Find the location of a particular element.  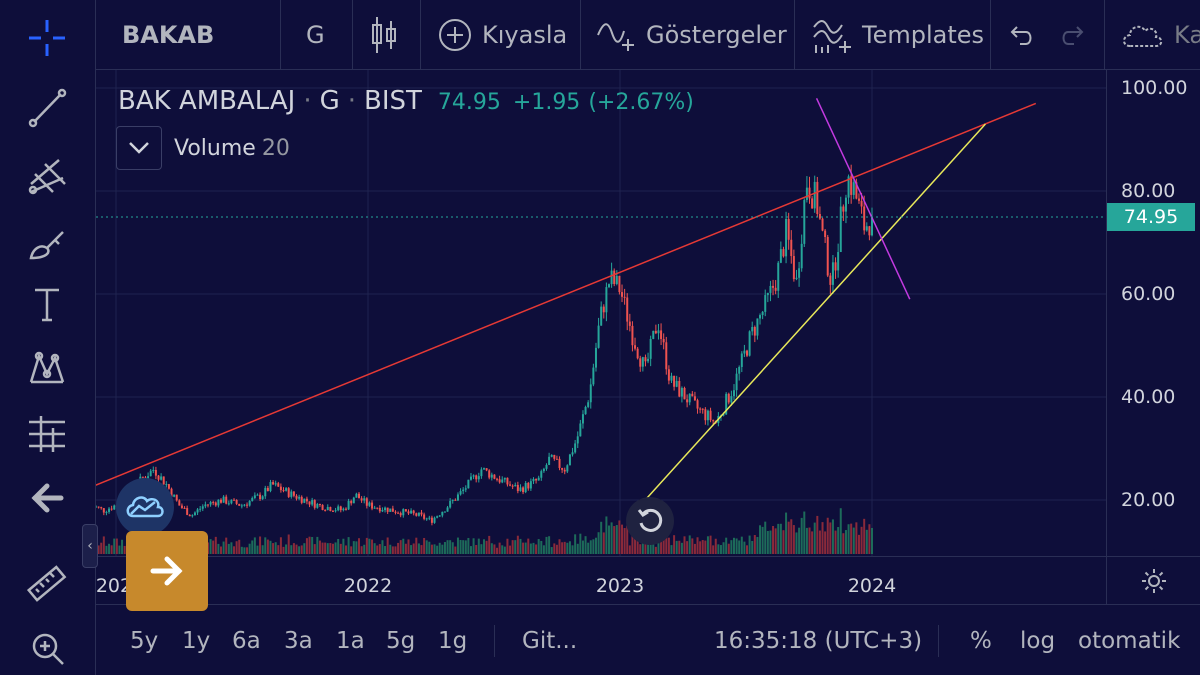

range-6a: 6a is located at coordinates (246, 640).